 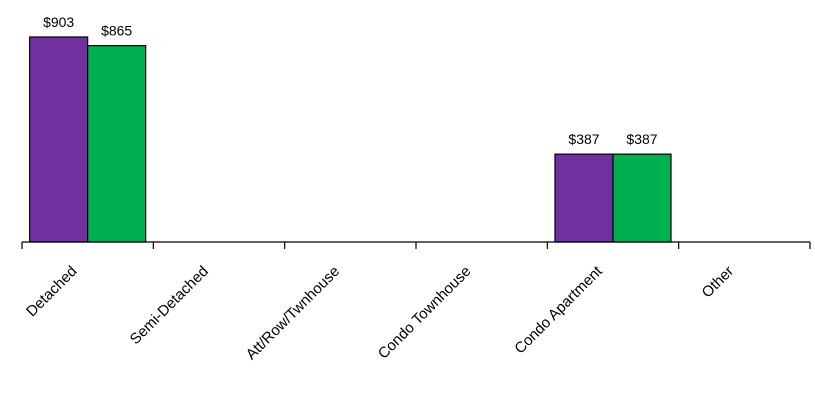 I want to click on x-axis, so click(x=416, y=245).